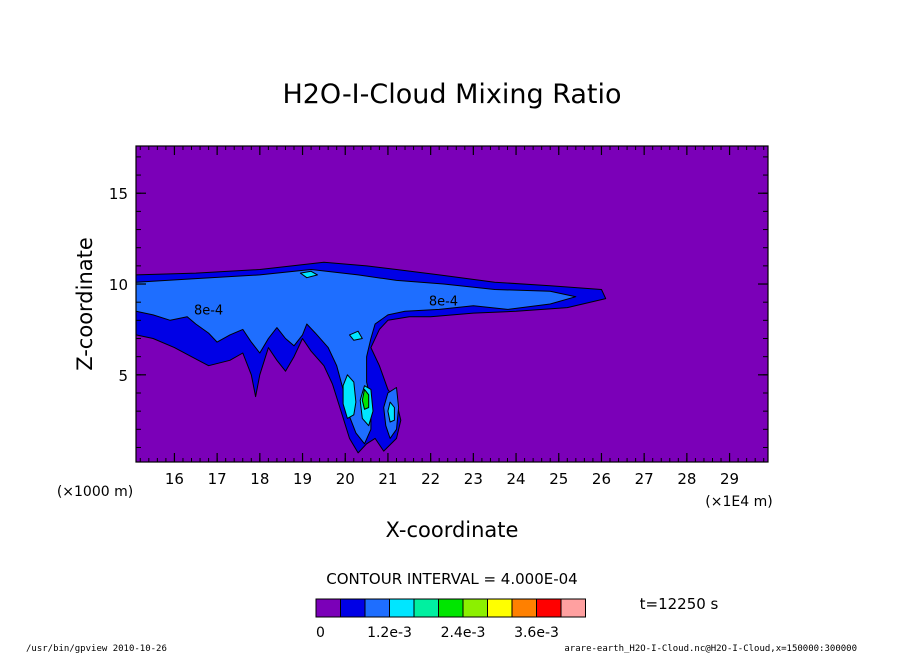 This screenshot has width=904, height=654. I want to click on x-tick-label: 22, so click(430, 479).